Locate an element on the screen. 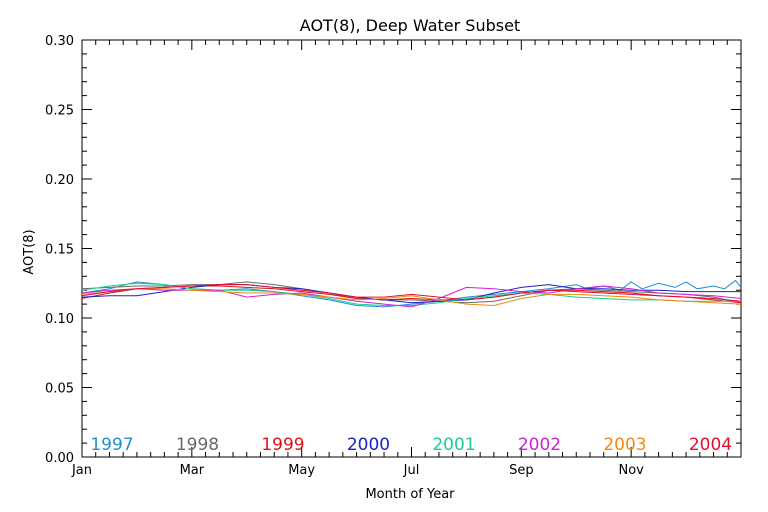 The image size is (768, 512). series-line-2004 is located at coordinates (411, 293).